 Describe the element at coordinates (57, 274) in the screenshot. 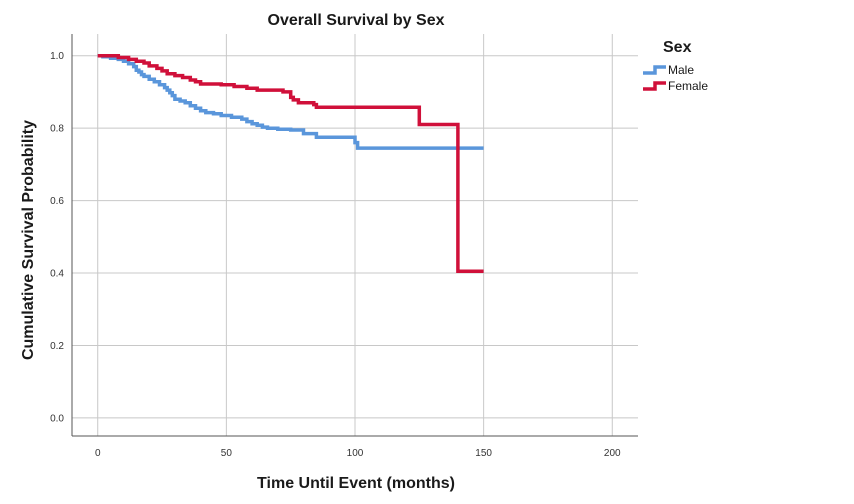

I see `y-tick-label: 0.4` at that location.